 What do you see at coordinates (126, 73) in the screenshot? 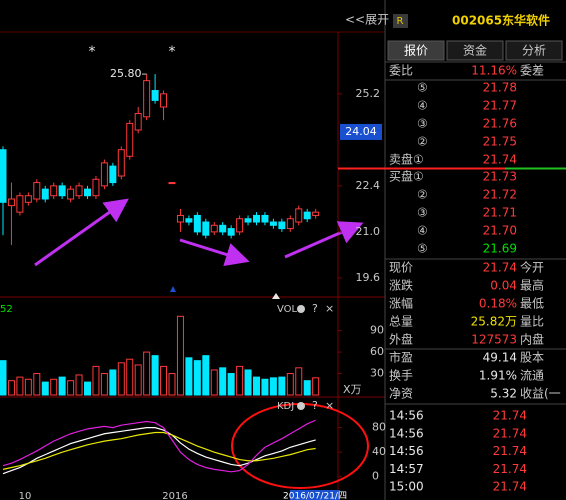
I see `peak-label: 25.80` at bounding box center [126, 73].